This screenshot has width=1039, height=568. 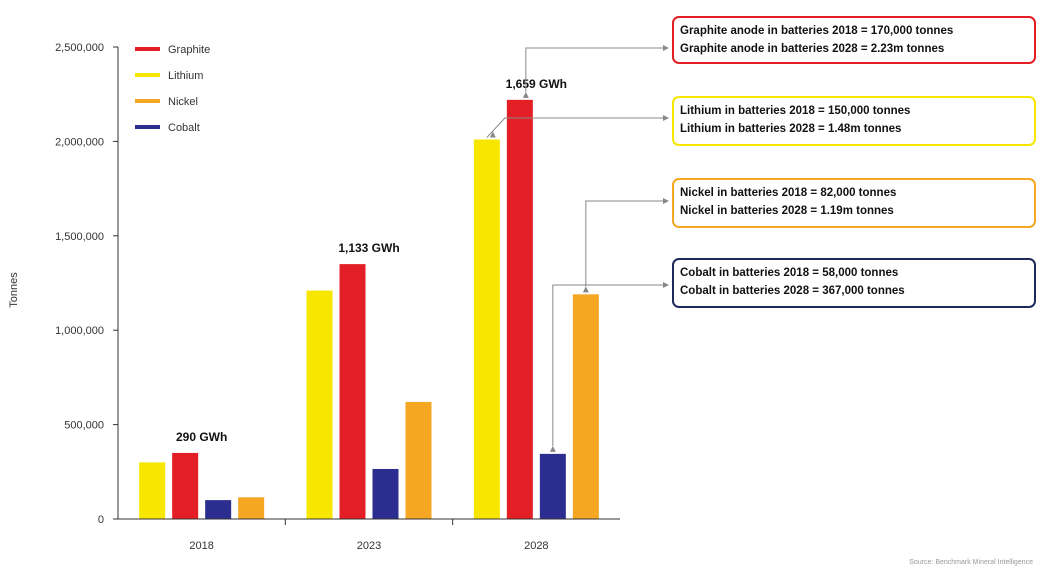 I want to click on y-tick-label: 2,000,000, so click(x=79, y=142).